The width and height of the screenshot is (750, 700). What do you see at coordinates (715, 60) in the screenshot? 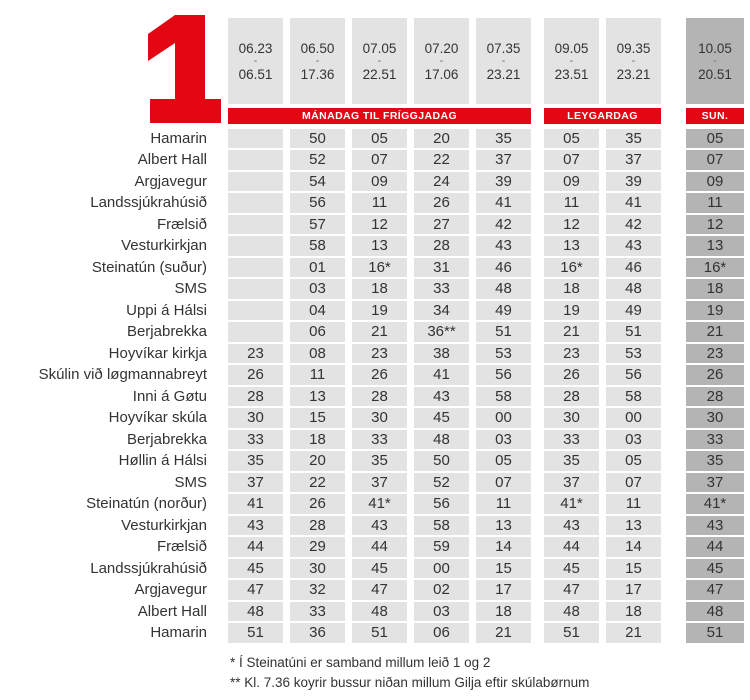
I see `header-time: -` at bounding box center [715, 60].